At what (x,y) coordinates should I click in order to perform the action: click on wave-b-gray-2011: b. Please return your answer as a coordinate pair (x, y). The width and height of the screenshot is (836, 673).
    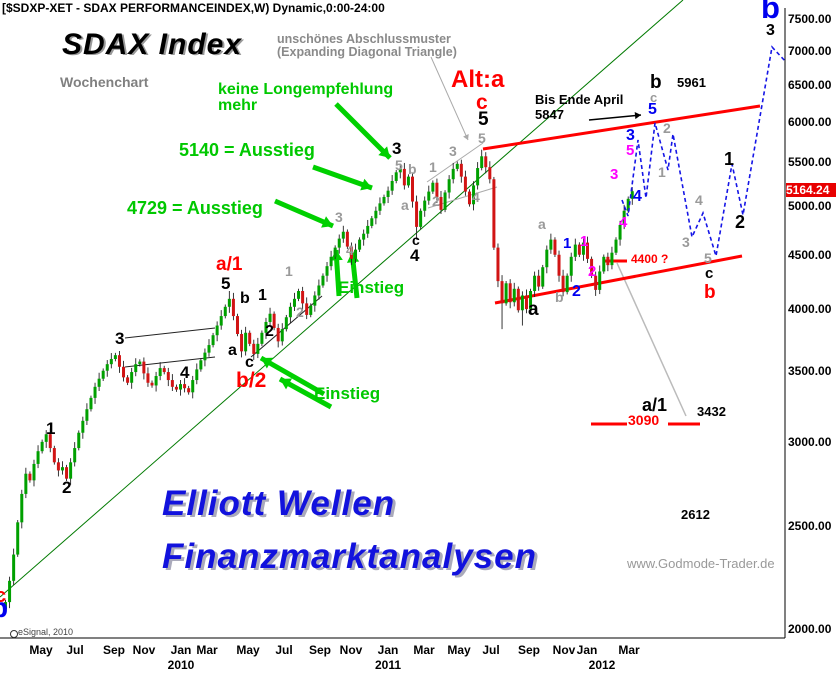
    Looking at the image, I should click on (412, 169).